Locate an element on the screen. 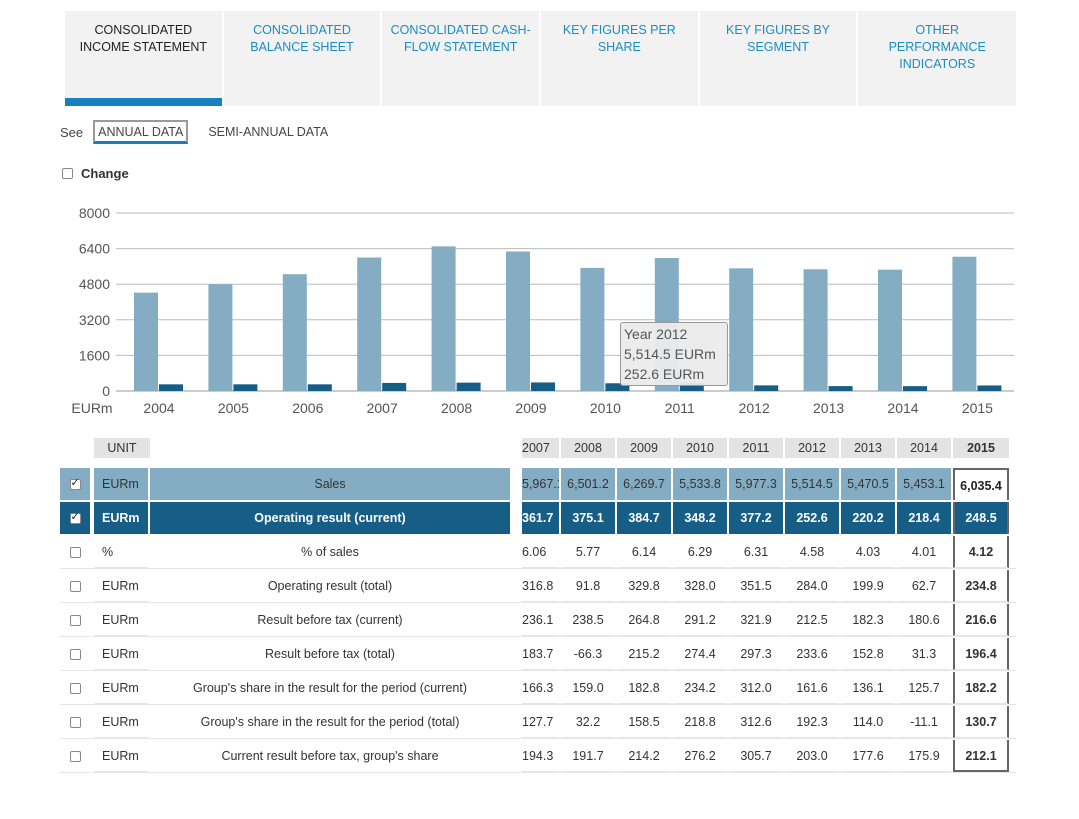 This screenshot has width=1079, height=819. cell-value: 291.2 is located at coordinates (700, 620).